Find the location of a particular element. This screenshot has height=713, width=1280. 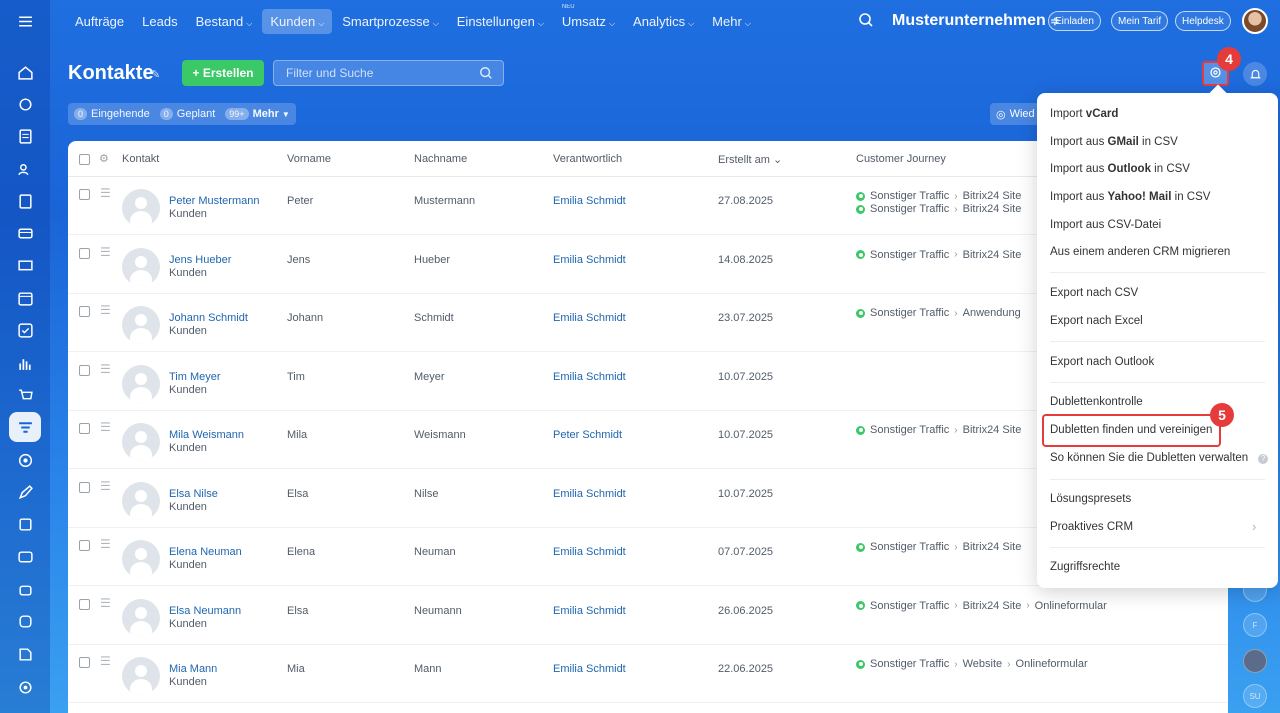

gear-icon is located at coordinates (25, 687).